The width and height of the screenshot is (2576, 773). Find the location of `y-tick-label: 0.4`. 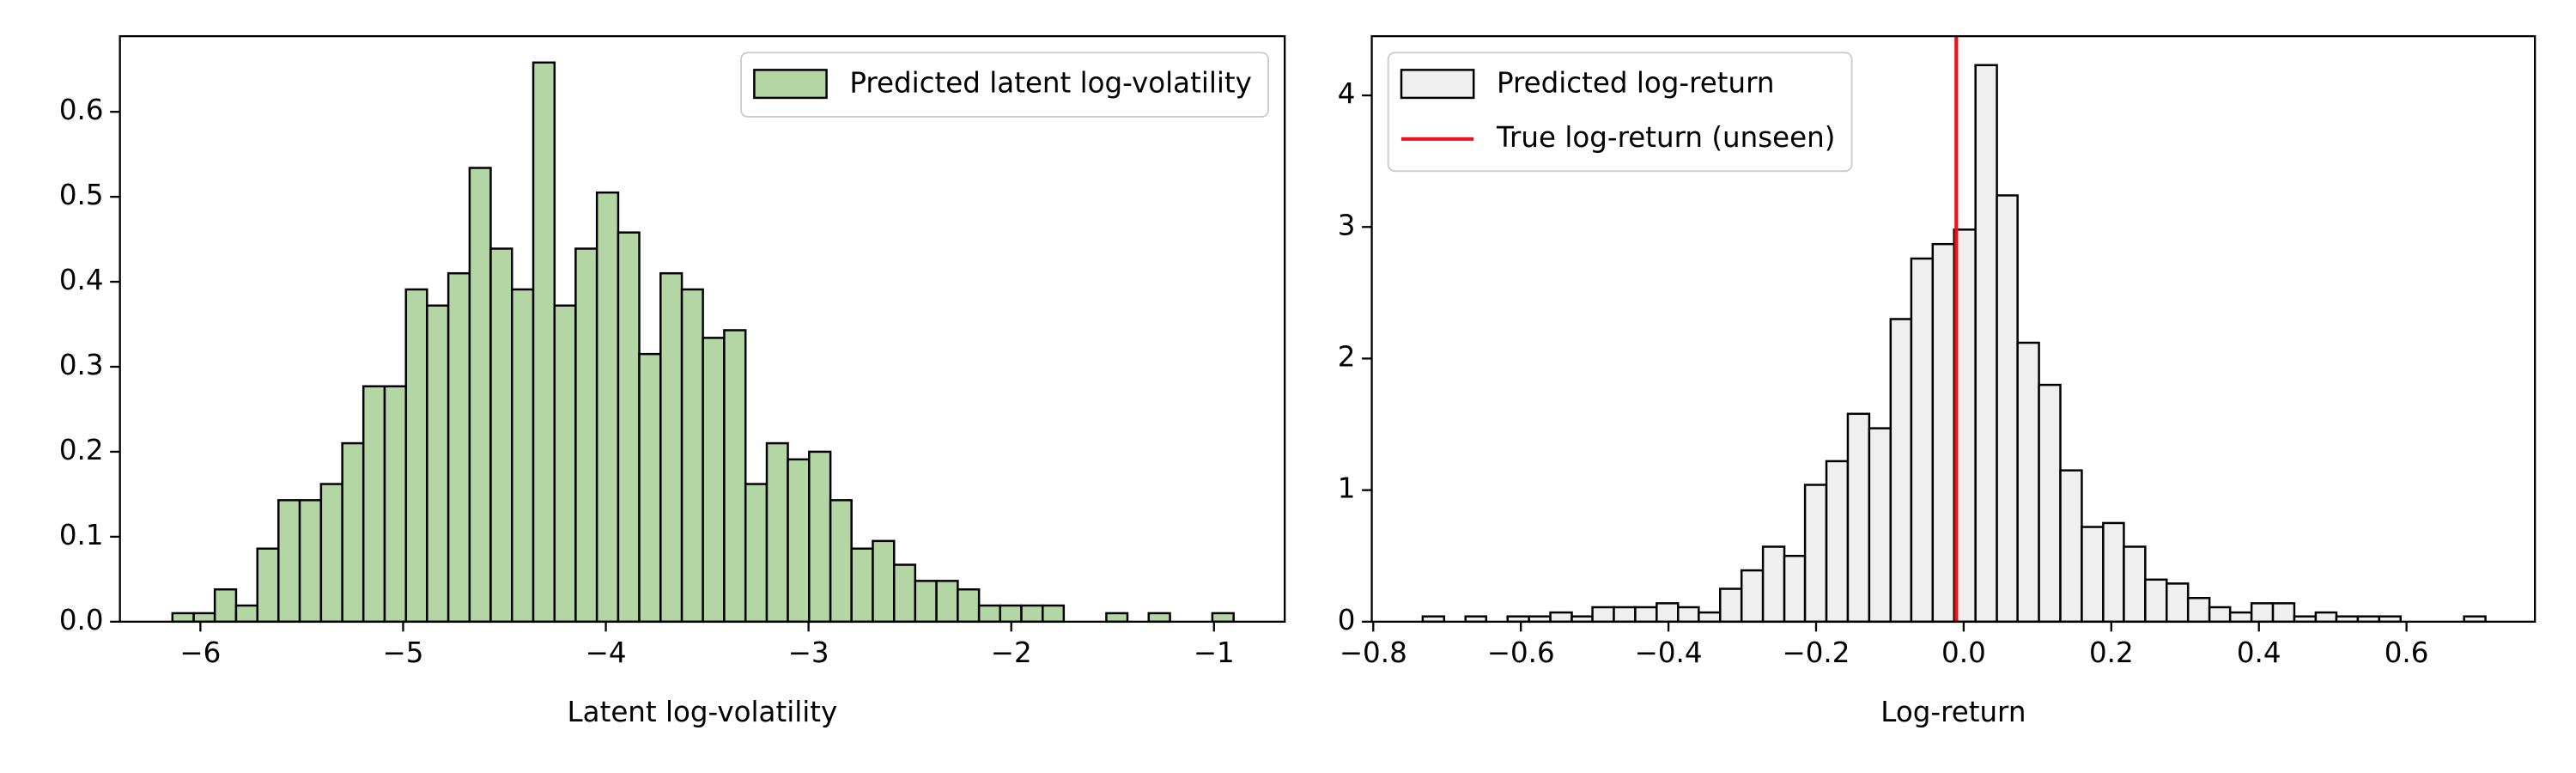

y-tick-label: 0.4 is located at coordinates (82, 280).